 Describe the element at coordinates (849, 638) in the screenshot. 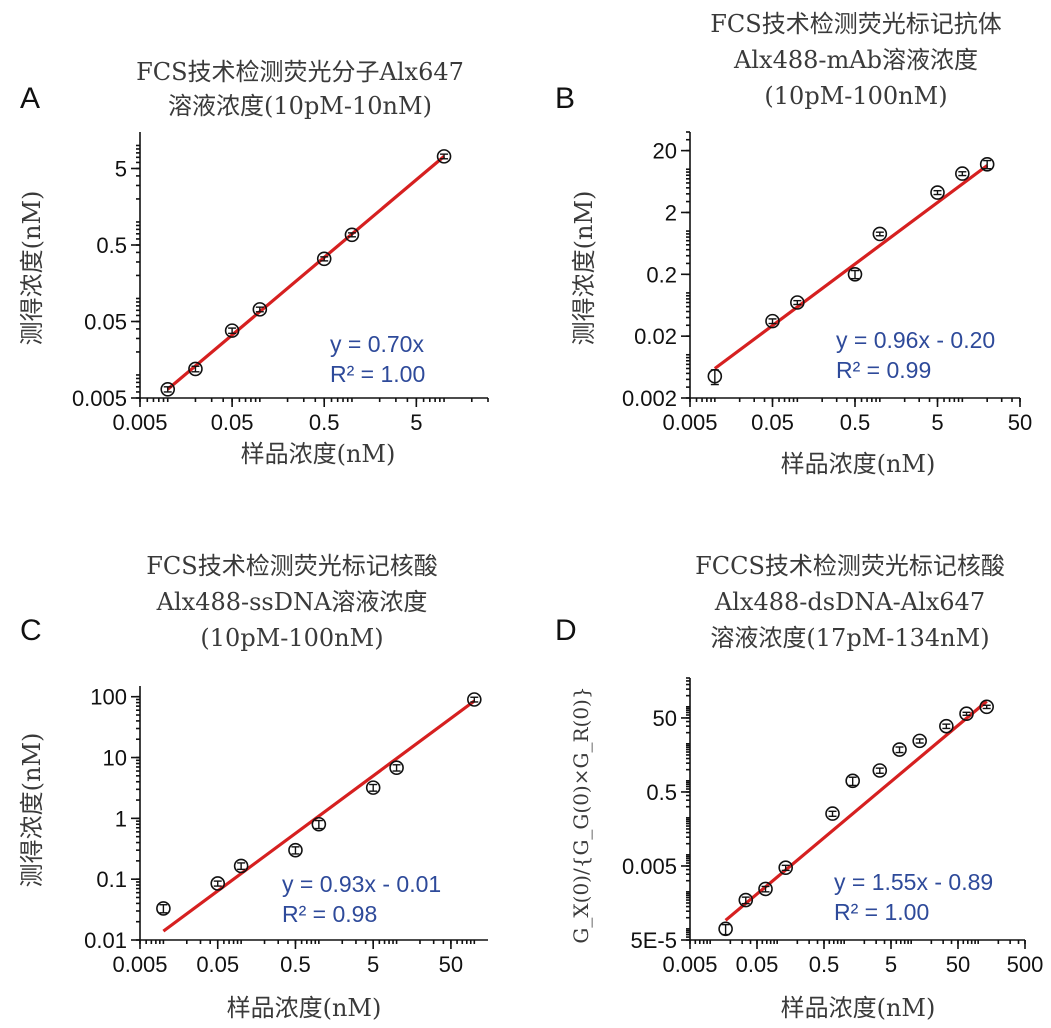

I see `chart-title-line-3: 溶液浓度(17pM-134nM)` at that location.